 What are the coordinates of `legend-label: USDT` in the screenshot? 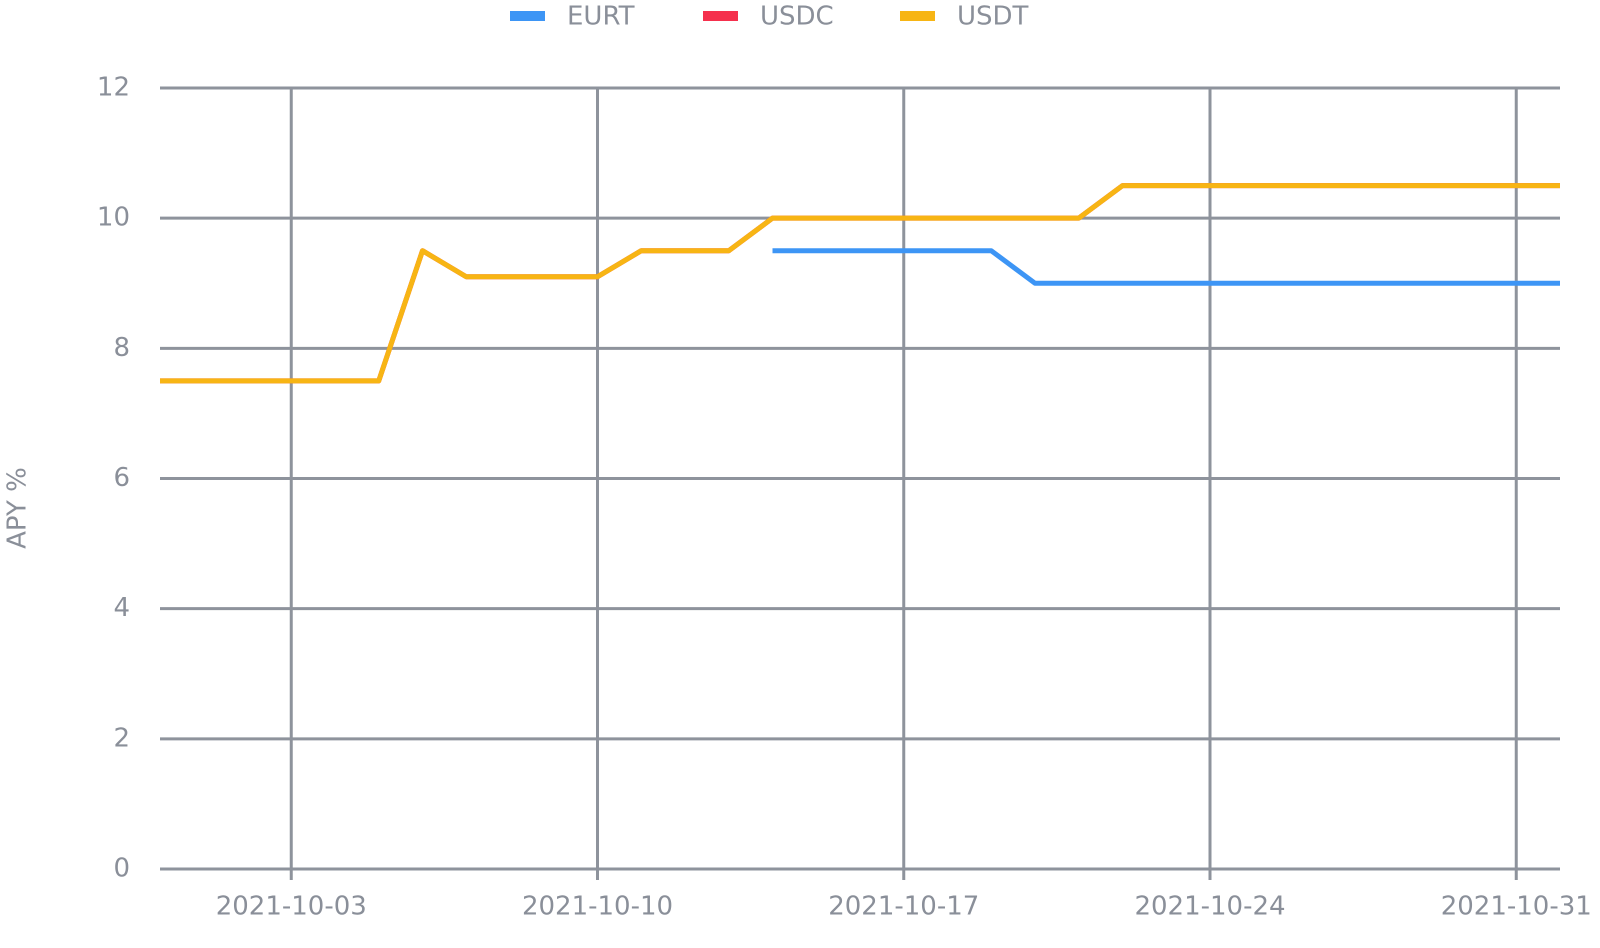 It's located at (993, 17).